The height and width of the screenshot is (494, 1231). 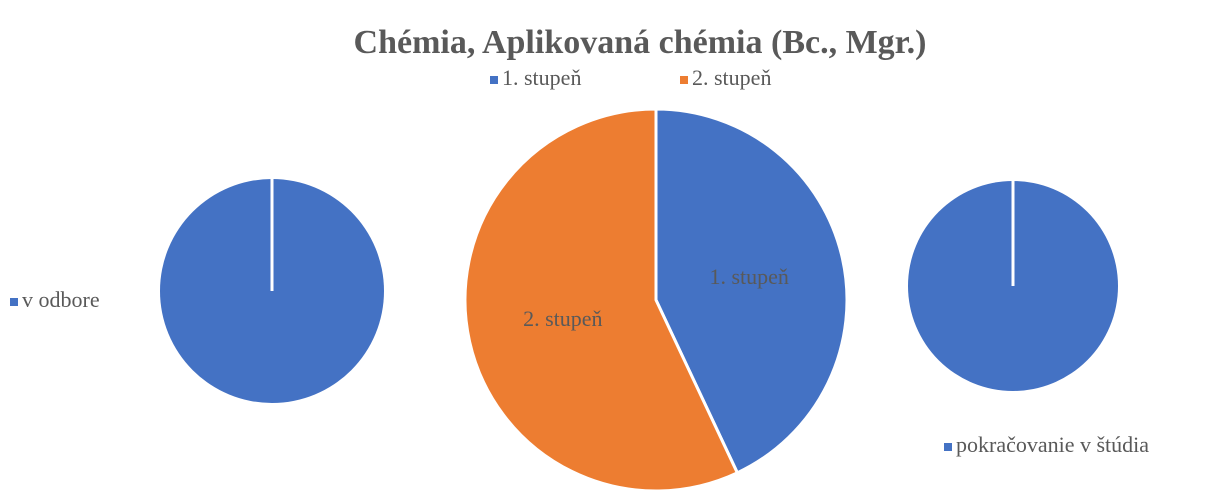 I want to click on chart-title: Chémia, Aplikovaná chémia (Bc., Mgr.), so click(x=640, y=42).